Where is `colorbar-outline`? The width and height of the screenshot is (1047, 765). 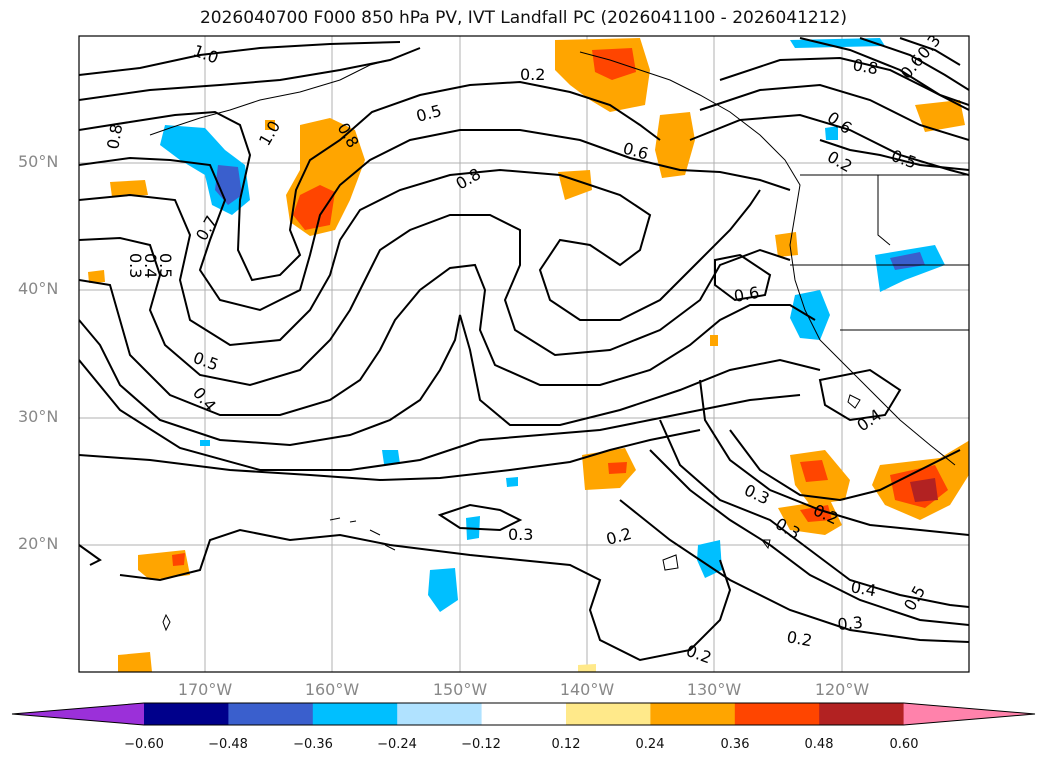 colorbar-outline is located at coordinates (523, 714).